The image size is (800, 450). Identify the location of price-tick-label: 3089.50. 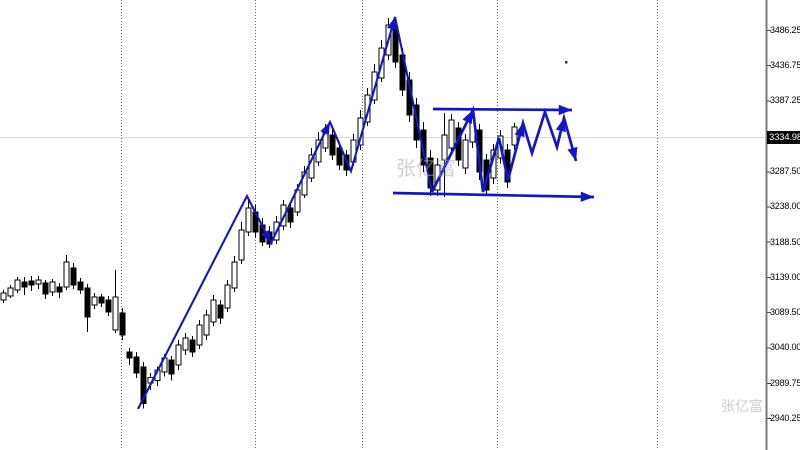
(785, 312).